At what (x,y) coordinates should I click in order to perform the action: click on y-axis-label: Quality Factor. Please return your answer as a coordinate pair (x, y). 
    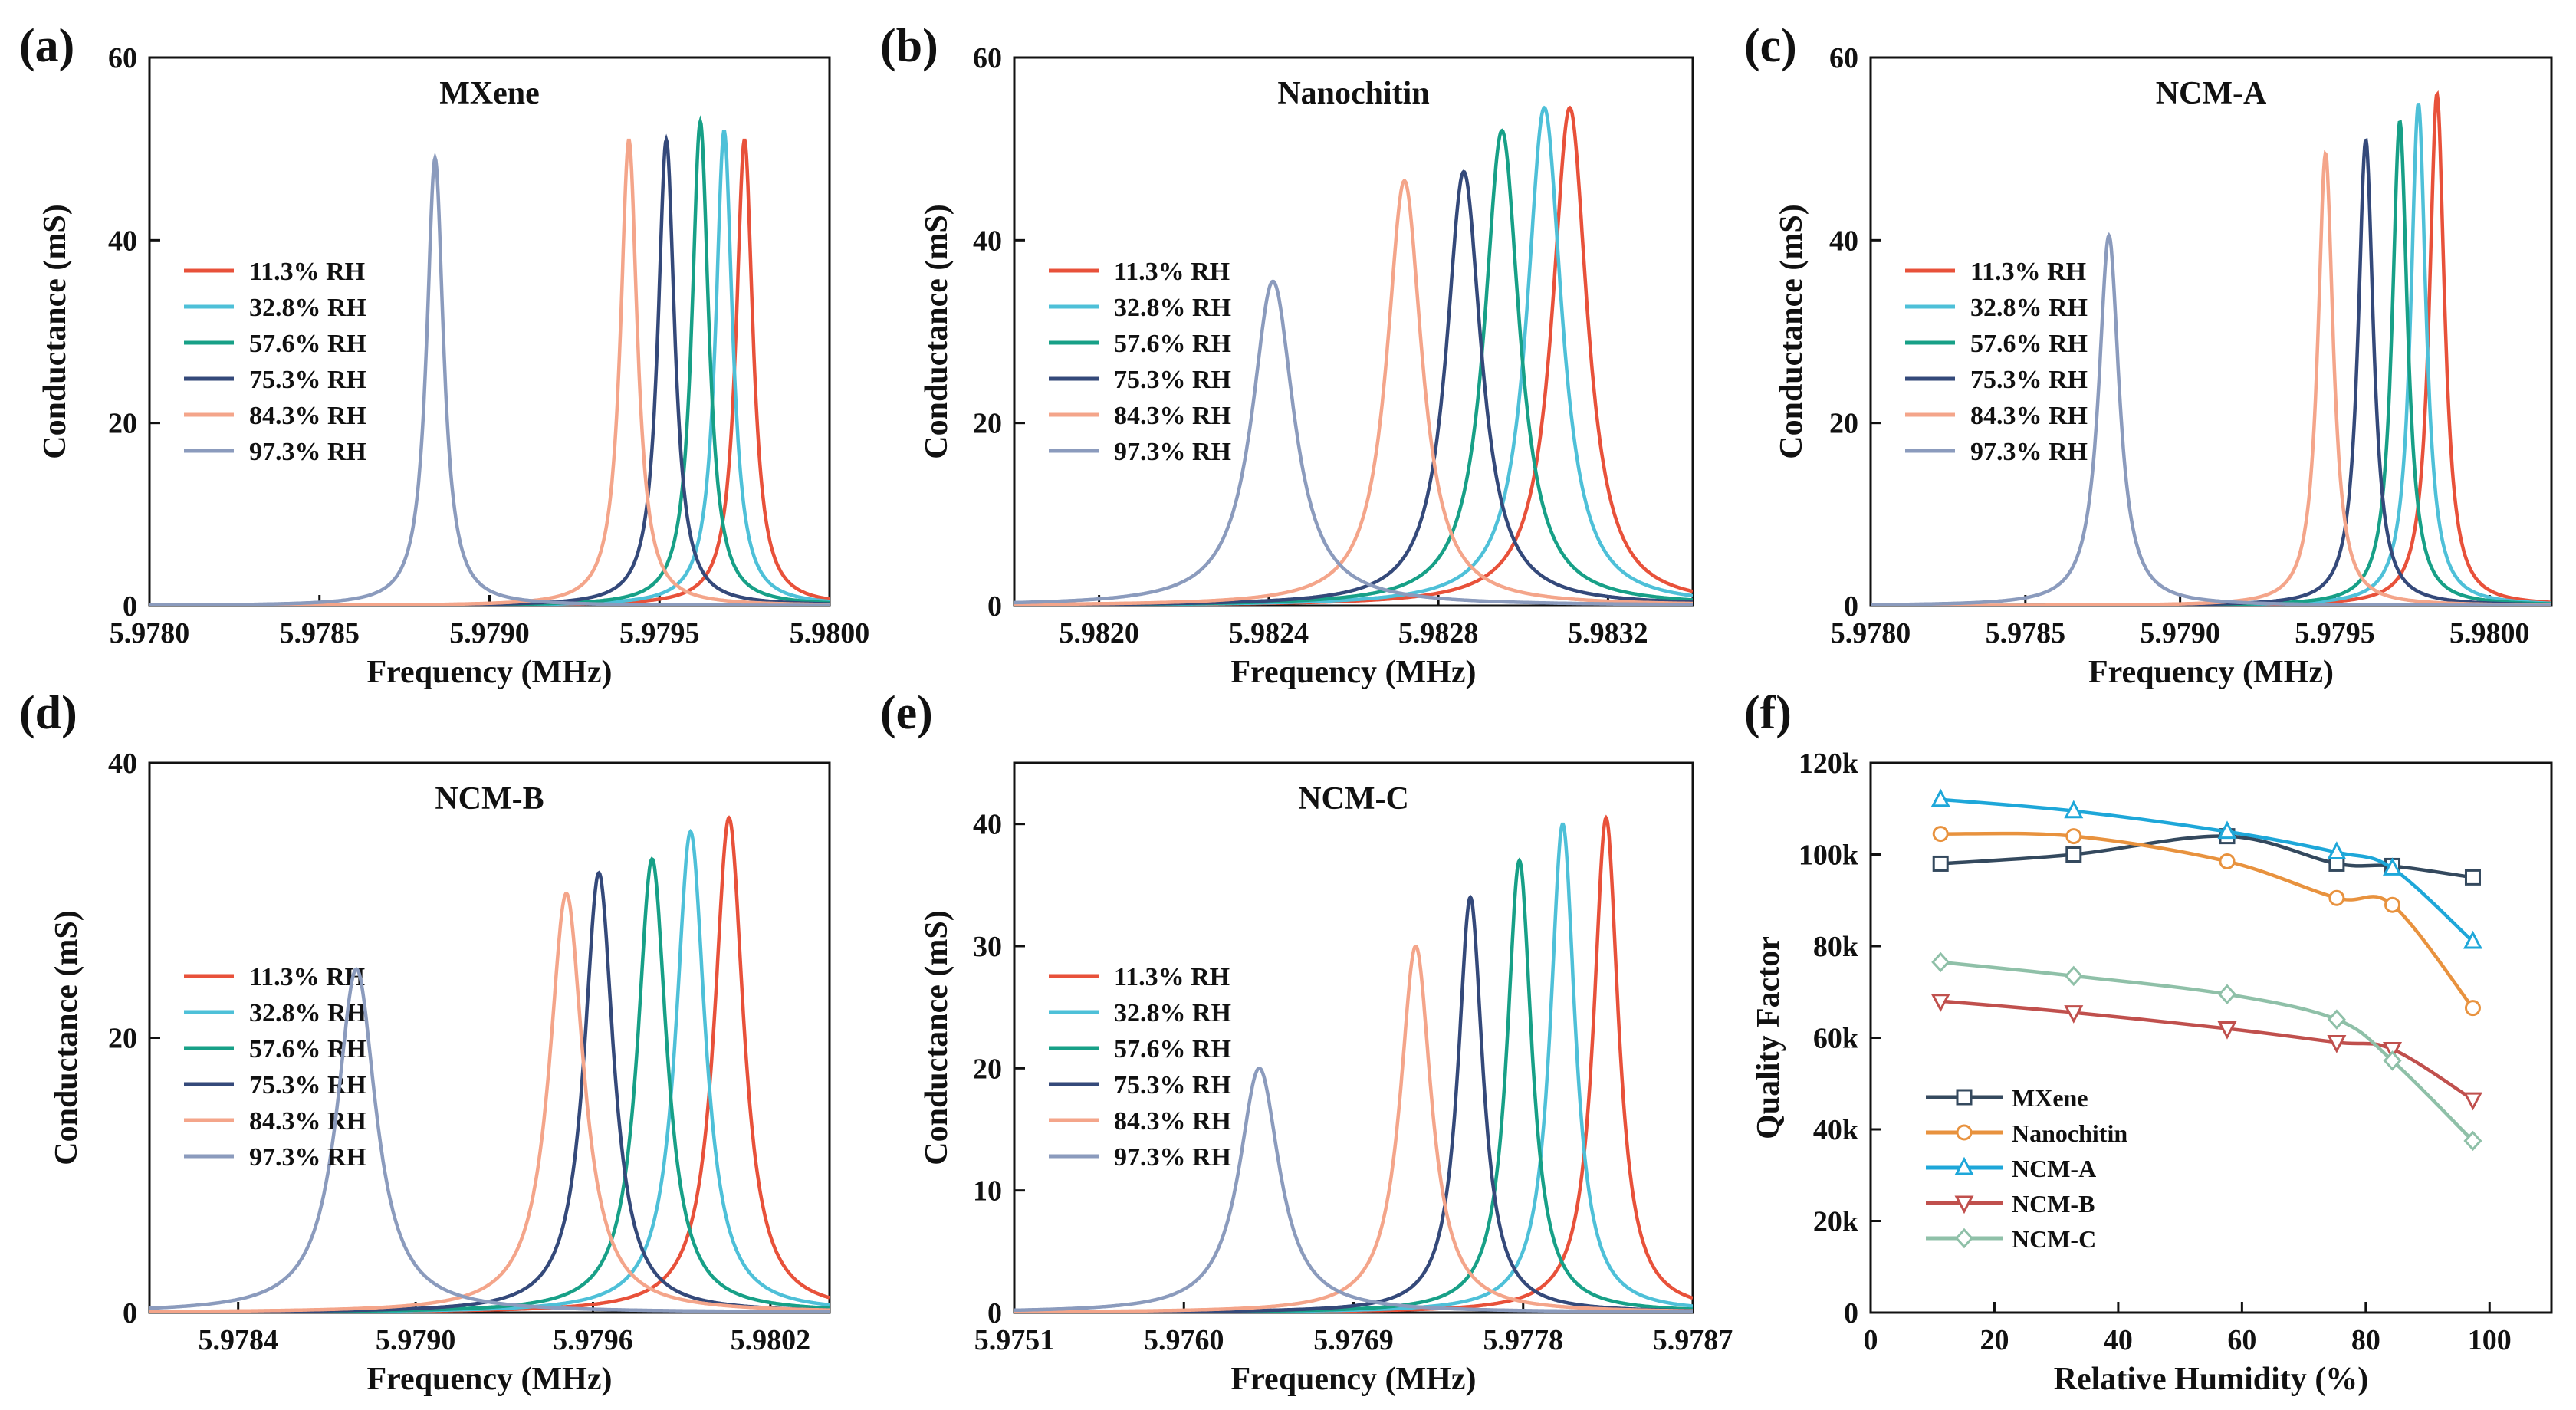
    Looking at the image, I should click on (1768, 1037).